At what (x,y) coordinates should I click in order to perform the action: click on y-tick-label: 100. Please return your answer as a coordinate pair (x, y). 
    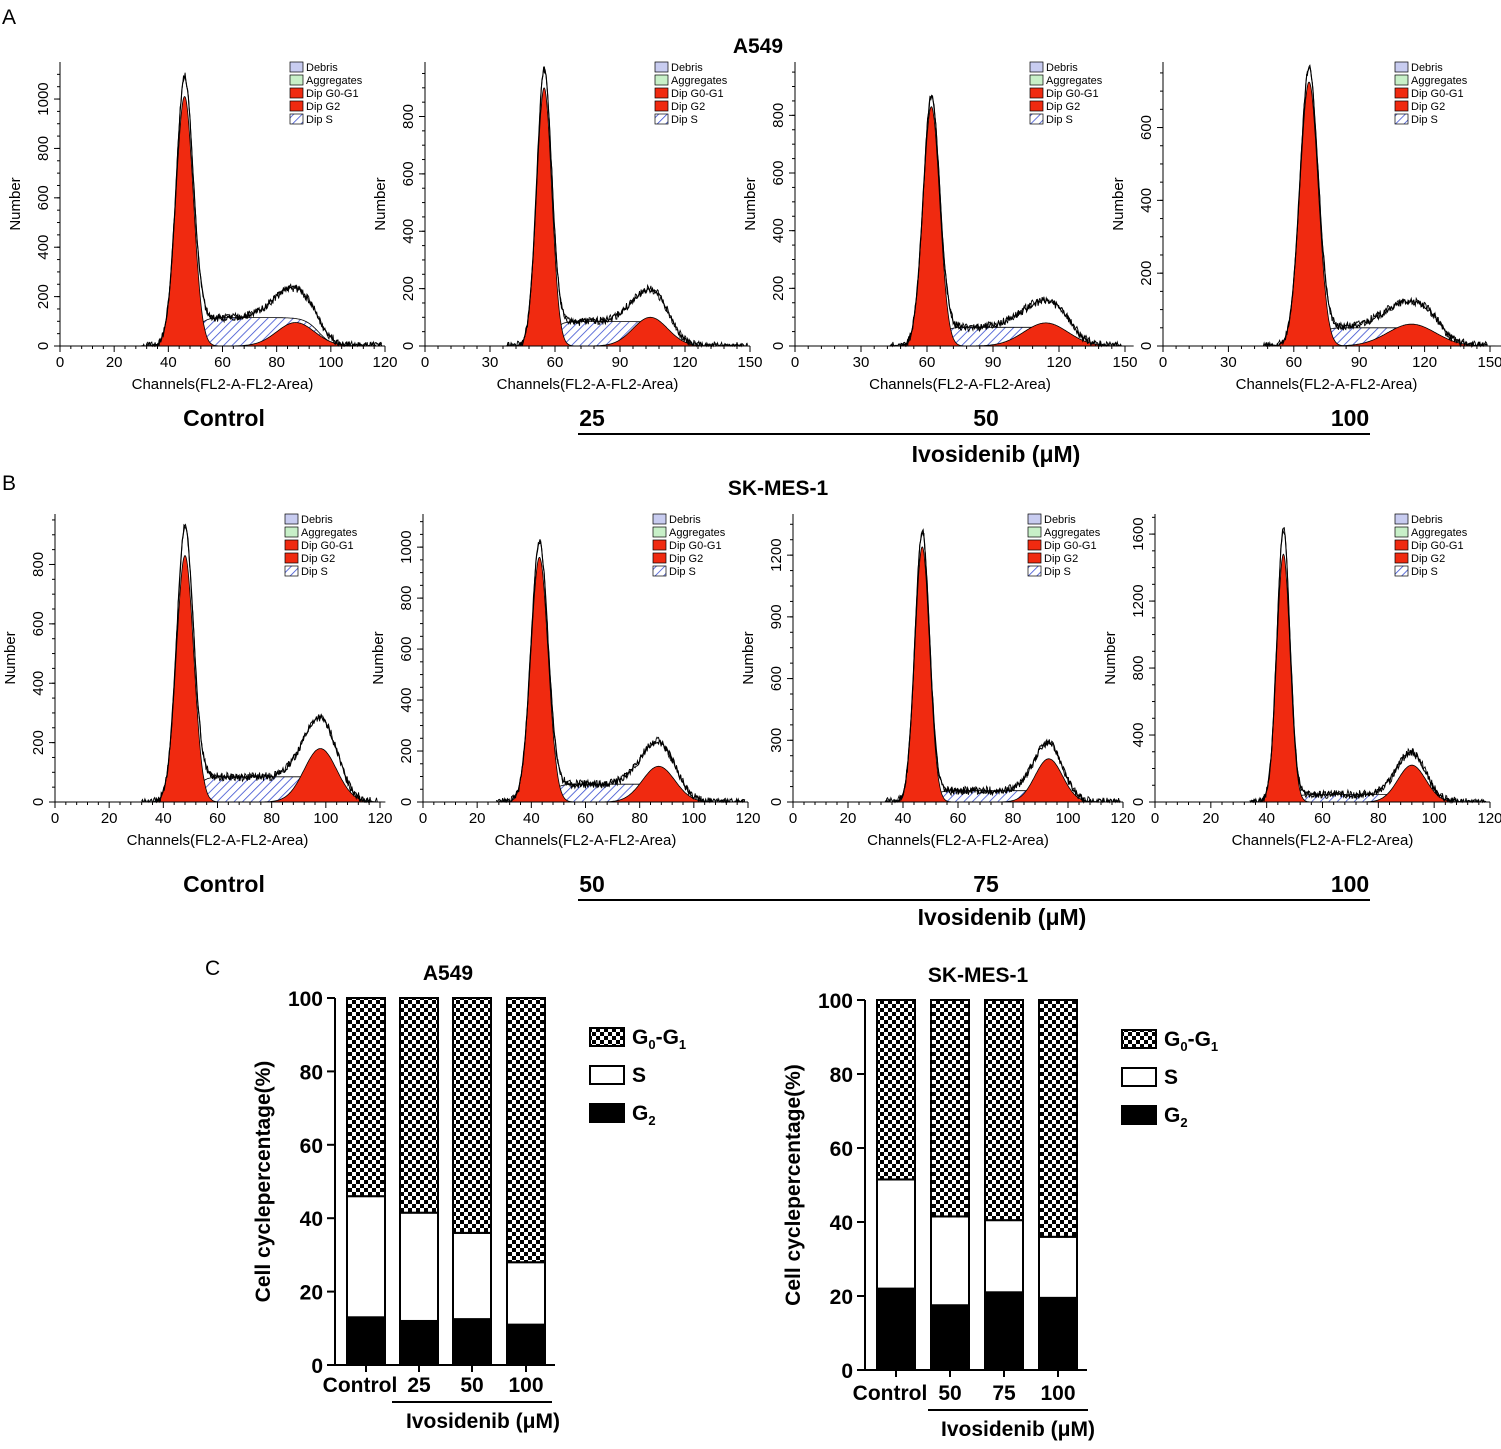
    Looking at the image, I should click on (835, 1001).